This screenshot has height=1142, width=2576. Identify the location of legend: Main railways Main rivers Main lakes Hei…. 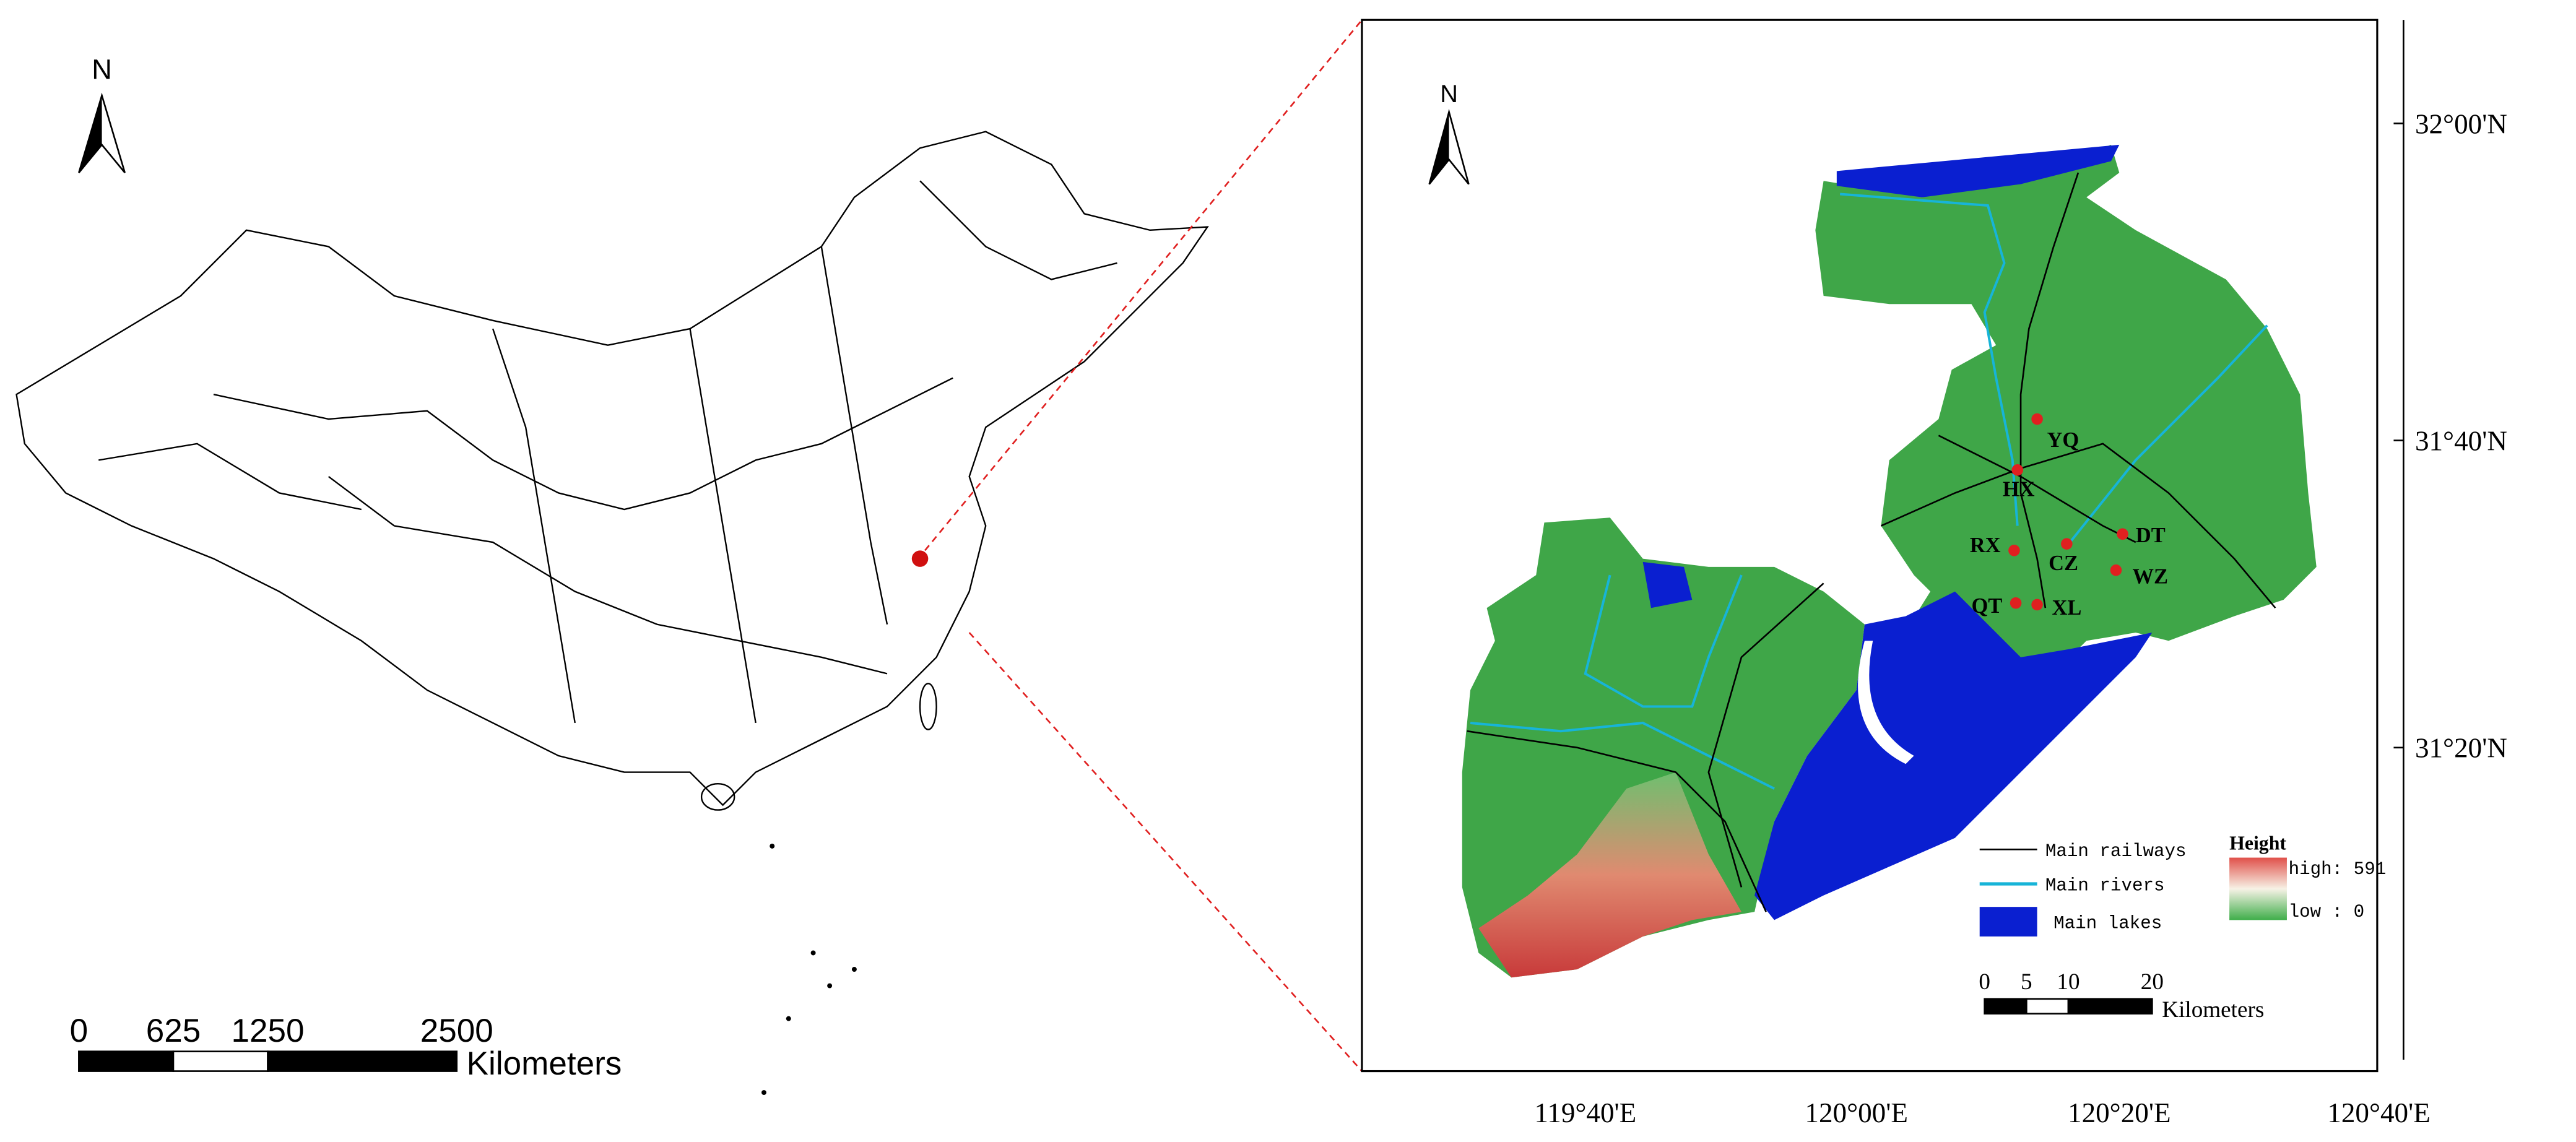
(2183, 884).